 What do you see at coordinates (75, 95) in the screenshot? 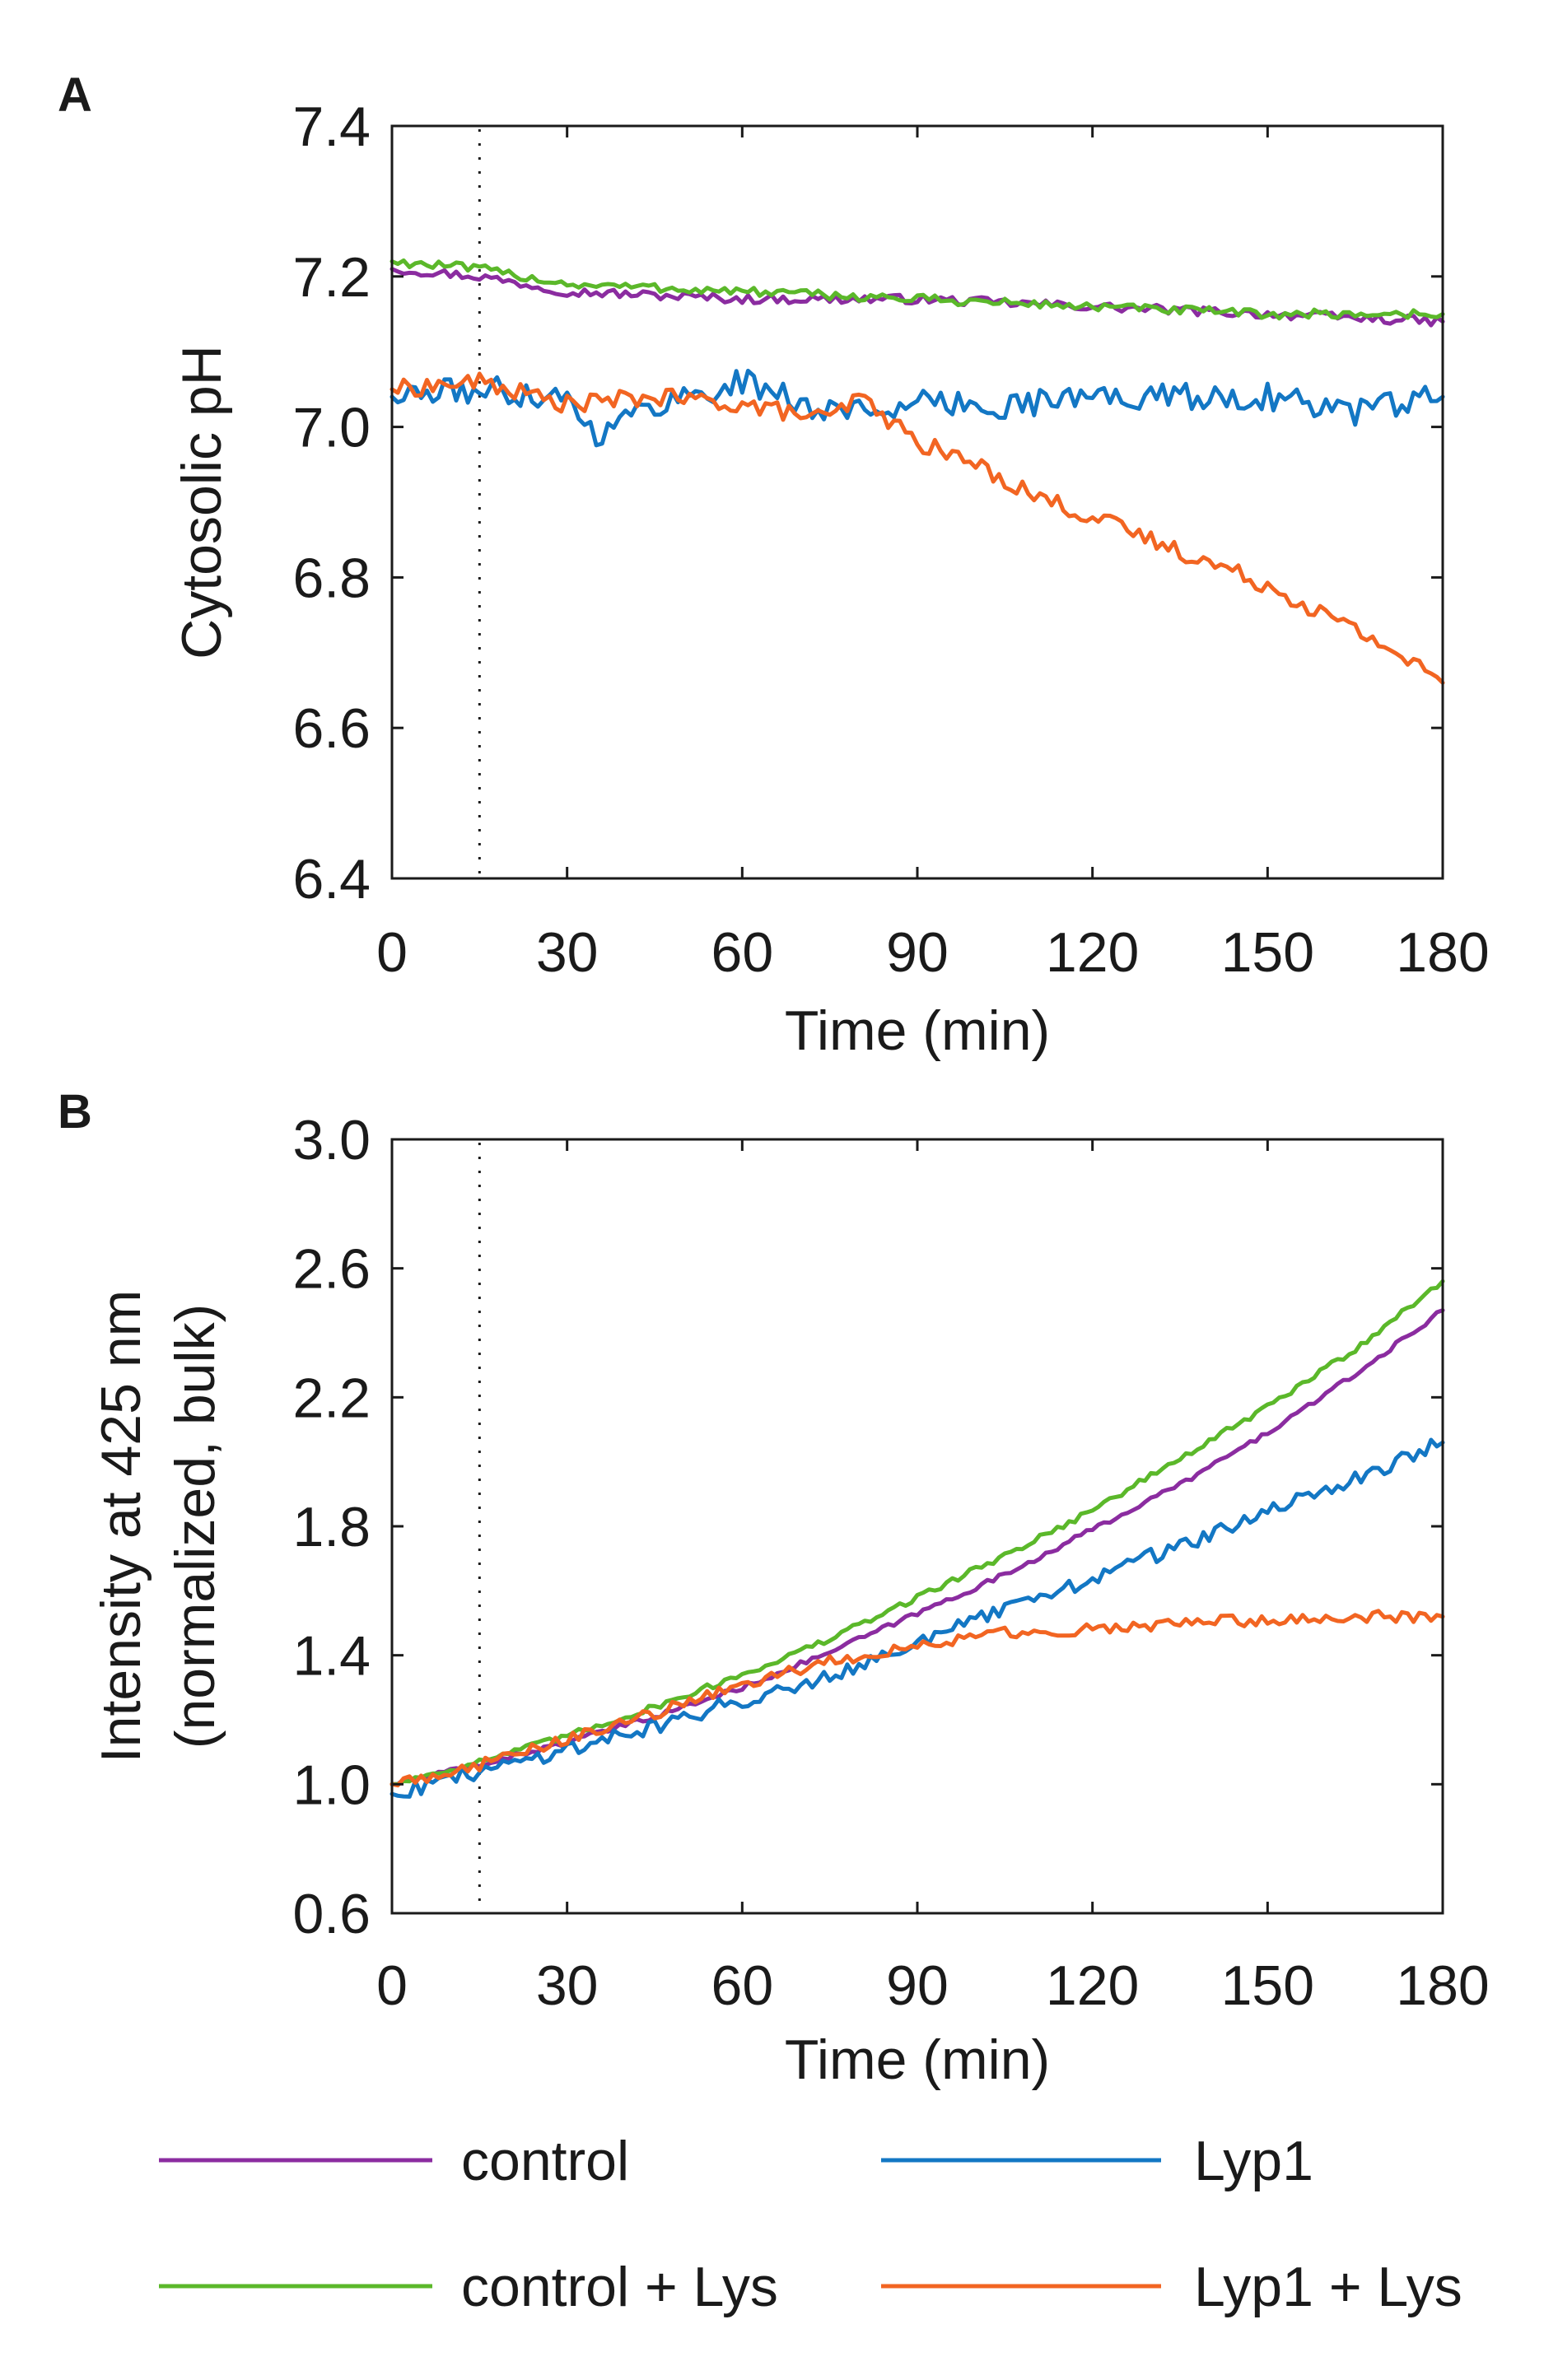
I see `panel-label-a: A` at bounding box center [75, 95].